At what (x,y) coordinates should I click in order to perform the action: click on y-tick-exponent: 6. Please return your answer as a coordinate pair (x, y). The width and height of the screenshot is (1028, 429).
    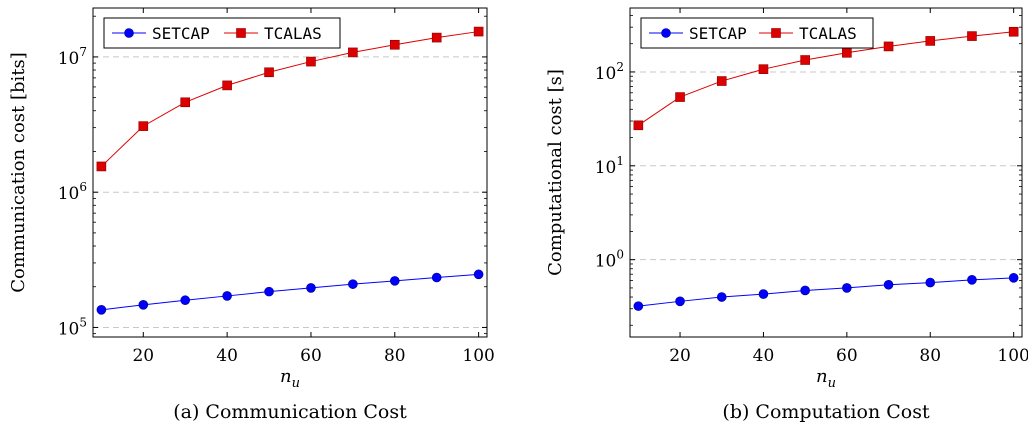
    Looking at the image, I should click on (83, 187).